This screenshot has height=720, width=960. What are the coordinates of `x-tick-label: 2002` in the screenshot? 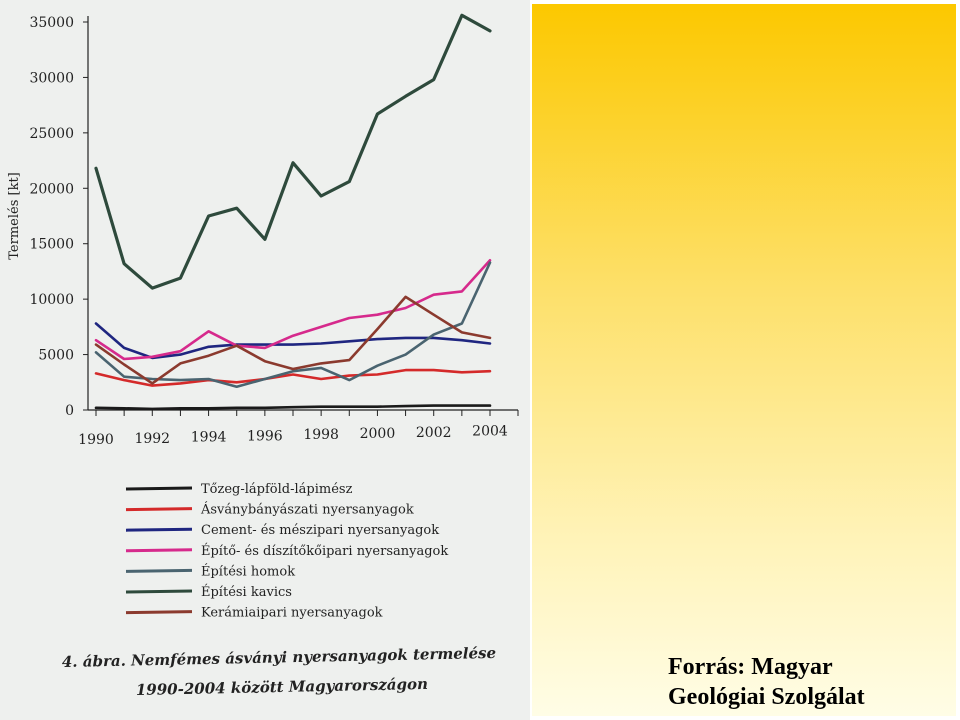 It's located at (434, 433).